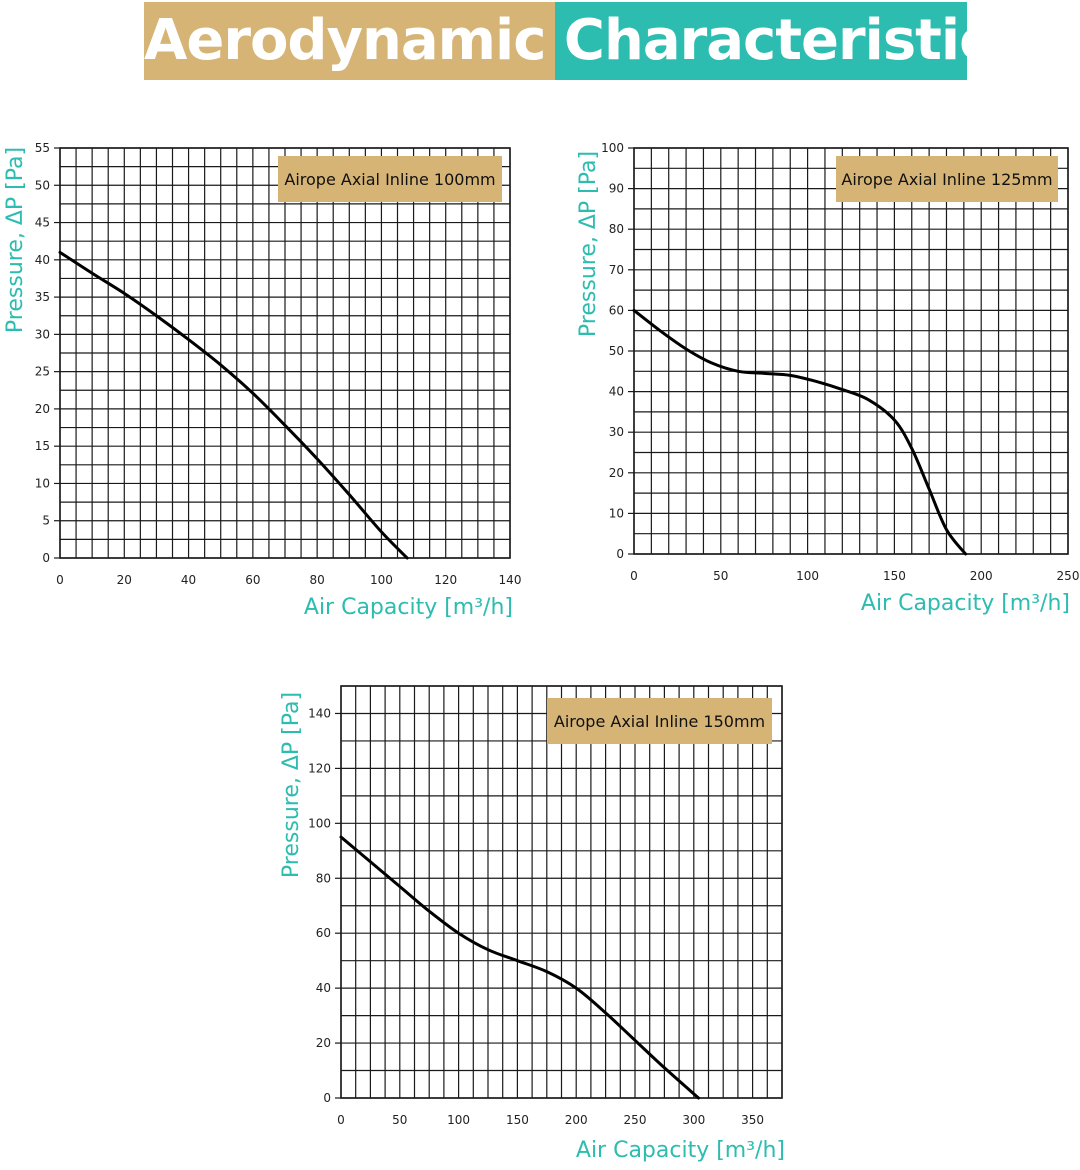 Image resolution: width=1080 pixels, height=1170 pixels. I want to click on y-tick-label: 70, so click(616, 270).